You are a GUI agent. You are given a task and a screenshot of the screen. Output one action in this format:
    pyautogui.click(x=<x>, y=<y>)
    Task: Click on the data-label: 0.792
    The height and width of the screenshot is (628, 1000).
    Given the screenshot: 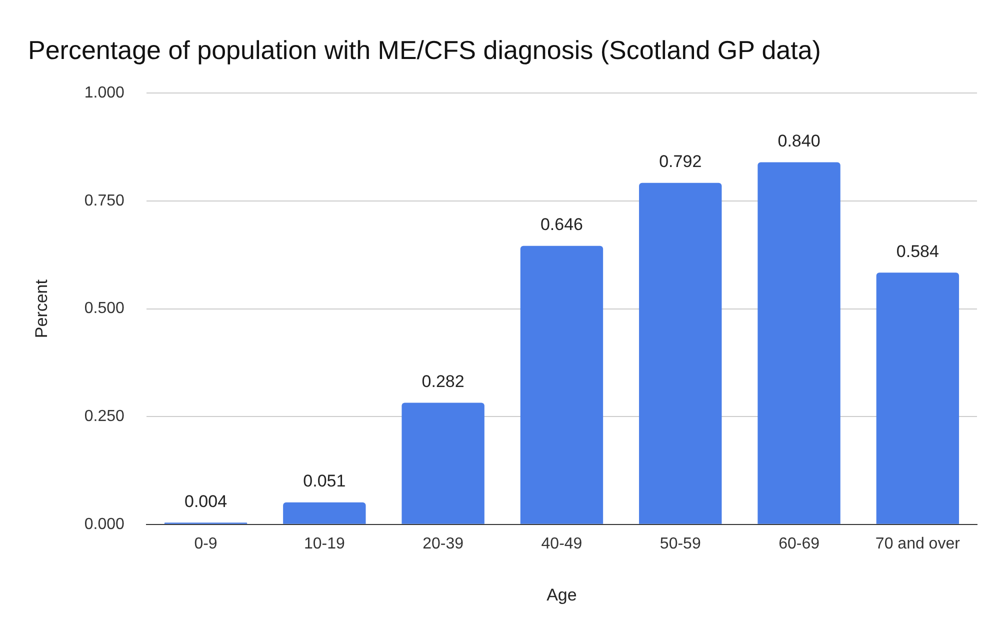 What is the action you would take?
    pyautogui.click(x=680, y=162)
    